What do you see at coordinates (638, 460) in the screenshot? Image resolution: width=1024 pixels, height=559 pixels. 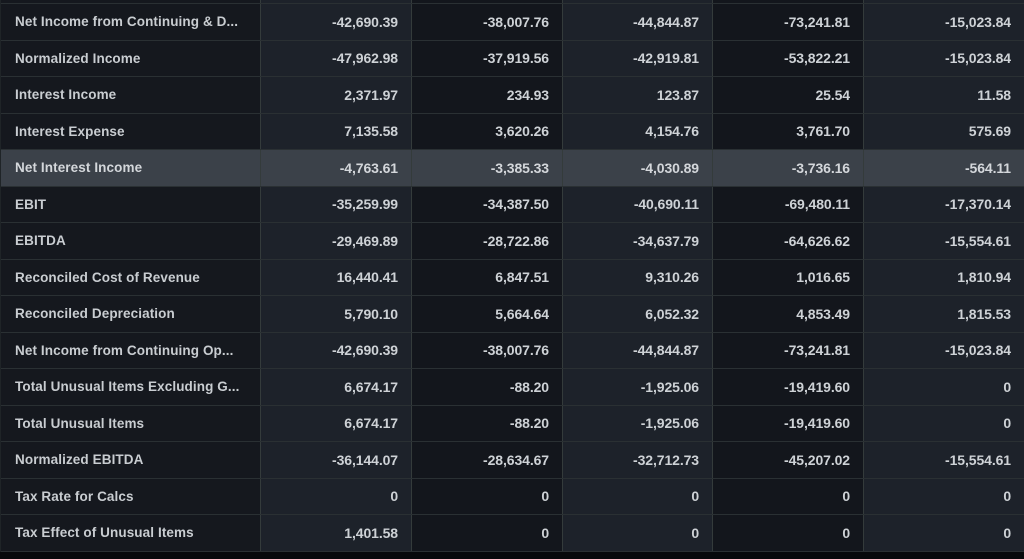 I see `value-cell-3: -32,712.73` at bounding box center [638, 460].